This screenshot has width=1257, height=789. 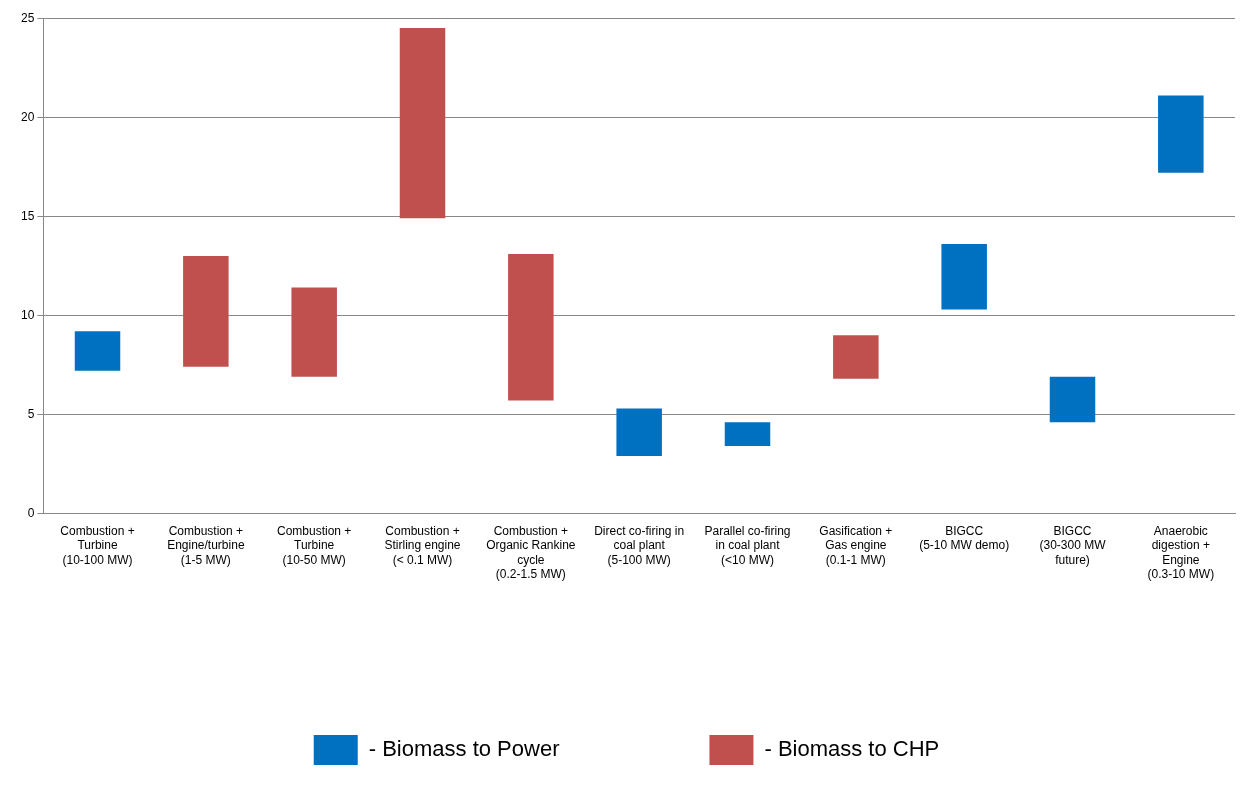 What do you see at coordinates (31, 512) in the screenshot?
I see `y-tick-label: 0` at bounding box center [31, 512].